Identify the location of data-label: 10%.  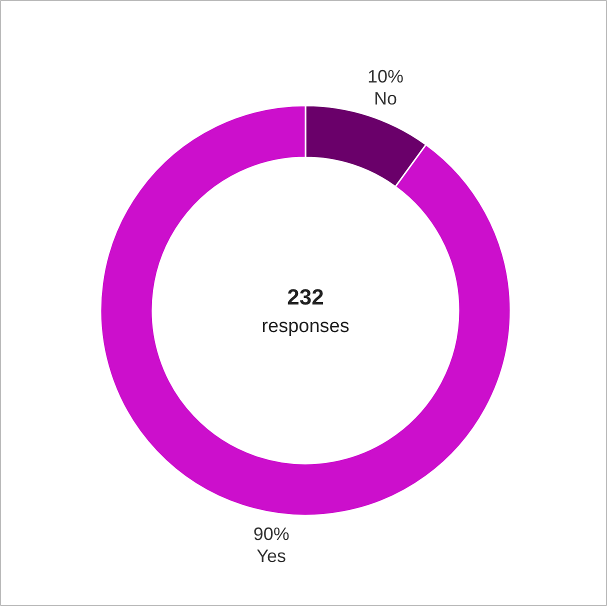
(385, 76).